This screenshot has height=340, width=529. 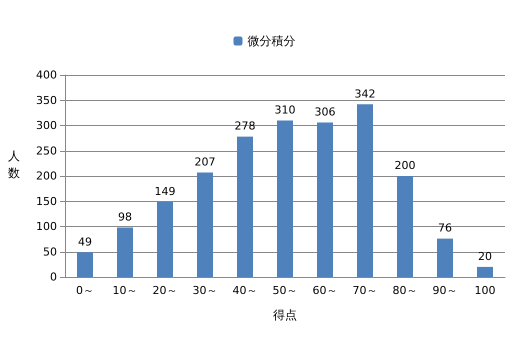 What do you see at coordinates (50, 251) in the screenshot?
I see `y-tick-label: 50` at bounding box center [50, 251].